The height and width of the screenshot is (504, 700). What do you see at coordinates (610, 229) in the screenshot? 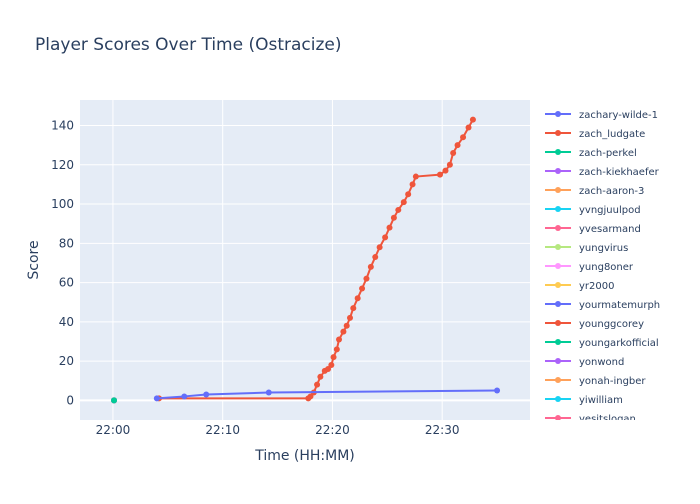
I see `legend-label-6: yvesarmand` at bounding box center [610, 229].